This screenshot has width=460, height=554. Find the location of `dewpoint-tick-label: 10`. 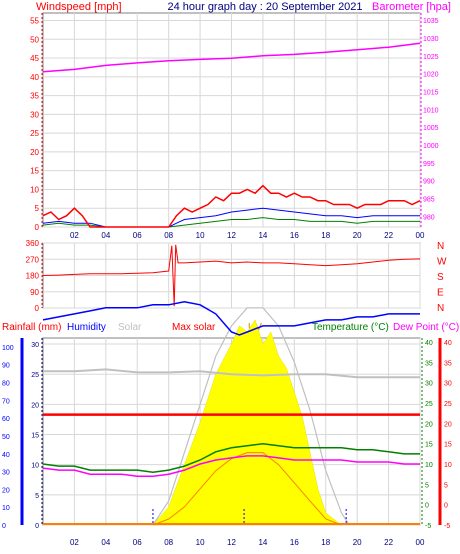

dewpoint-tick-label: 10 is located at coordinates (448, 465).